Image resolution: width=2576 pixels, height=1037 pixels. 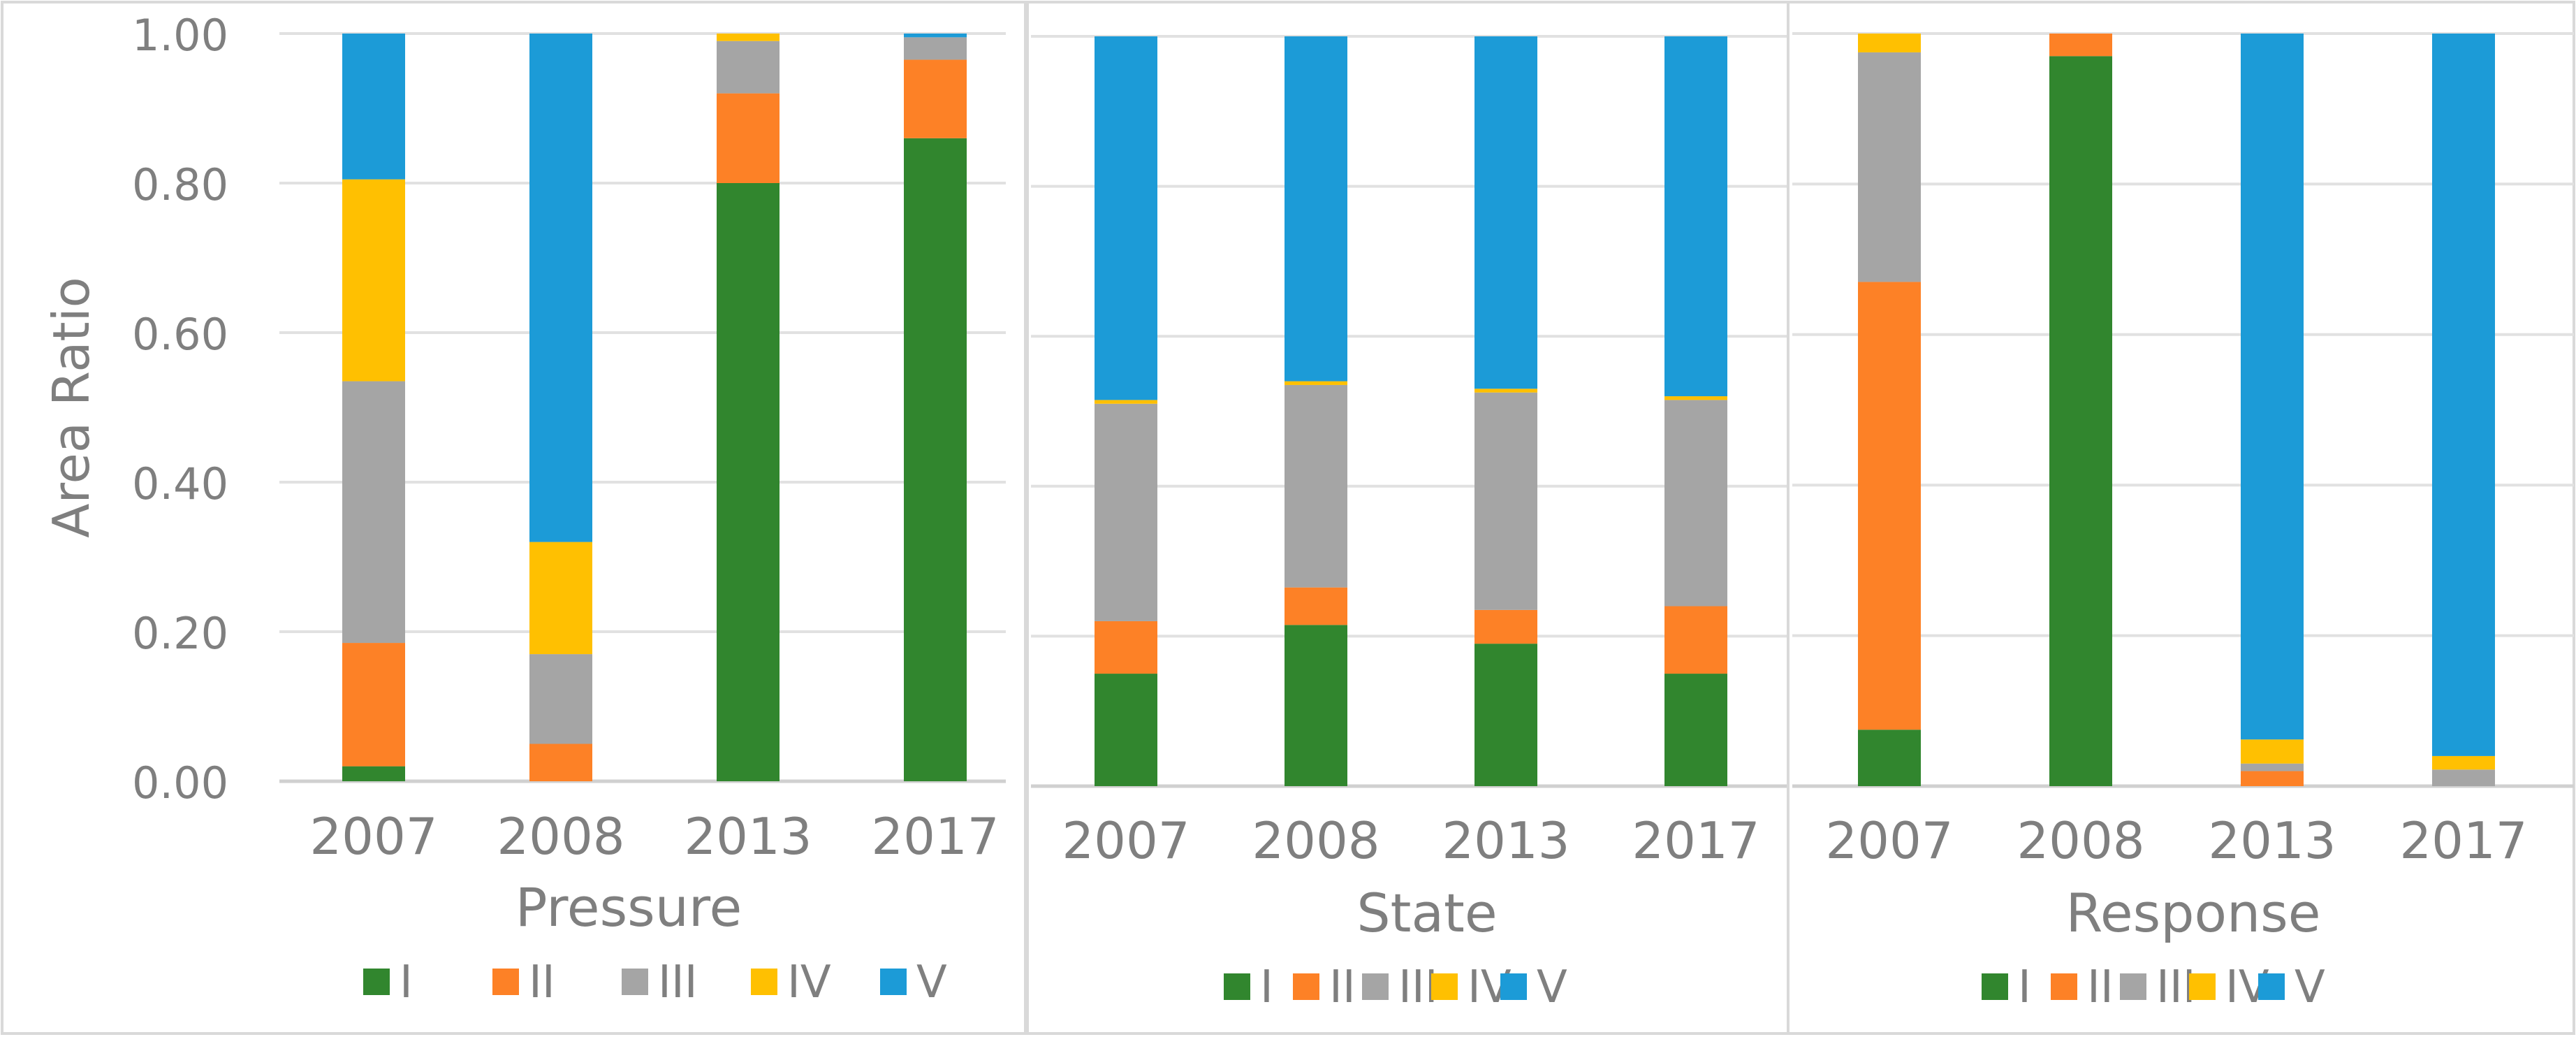 I want to click on state-legend-swatch-IV, so click(x=1445, y=986).